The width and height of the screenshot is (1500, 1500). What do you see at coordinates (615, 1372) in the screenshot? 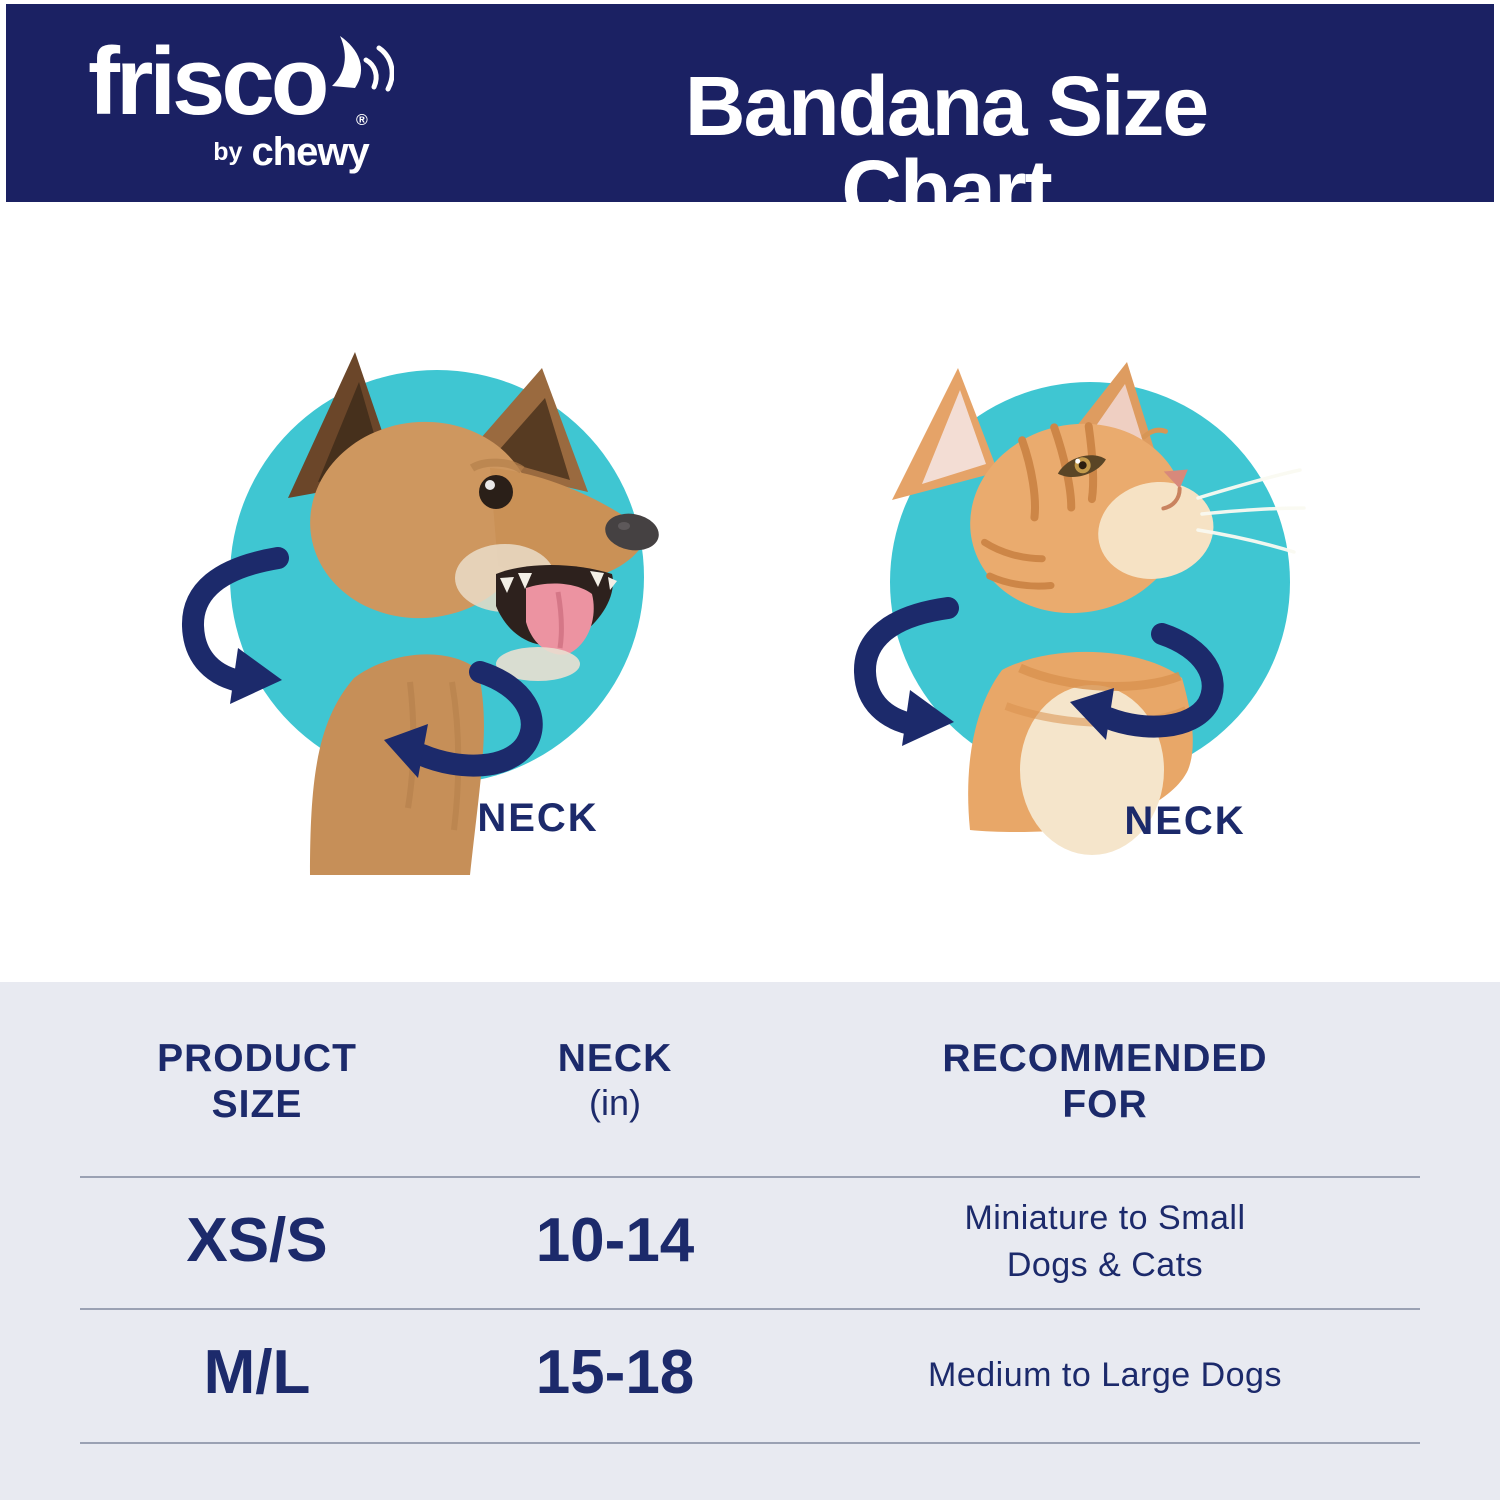
I see `row-ml-neck: 15-18` at bounding box center [615, 1372].